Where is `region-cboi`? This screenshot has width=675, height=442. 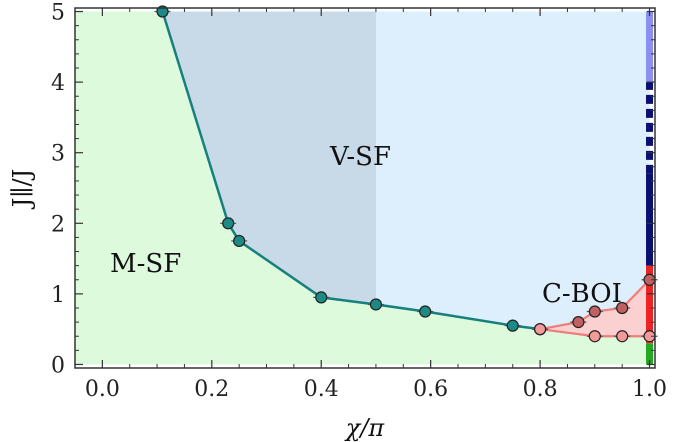
region-cboi is located at coordinates (595, 308).